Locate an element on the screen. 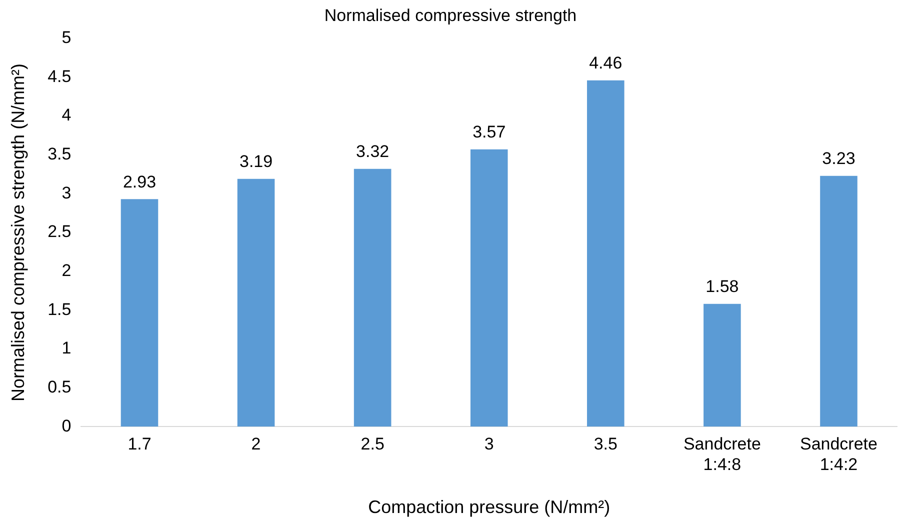 This screenshot has height=527, width=909. y-tick-label: 1 is located at coordinates (67, 348).